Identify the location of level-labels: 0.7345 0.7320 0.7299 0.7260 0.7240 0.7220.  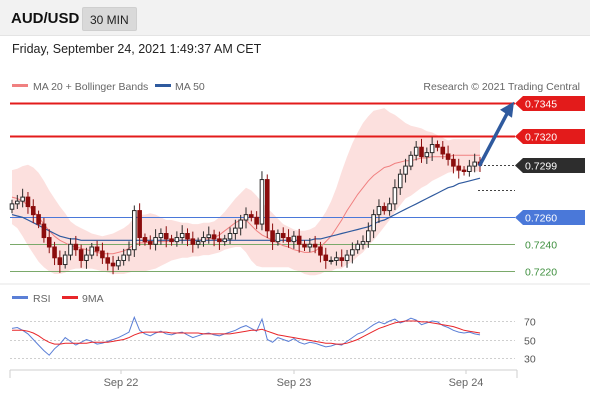
(550, 187).